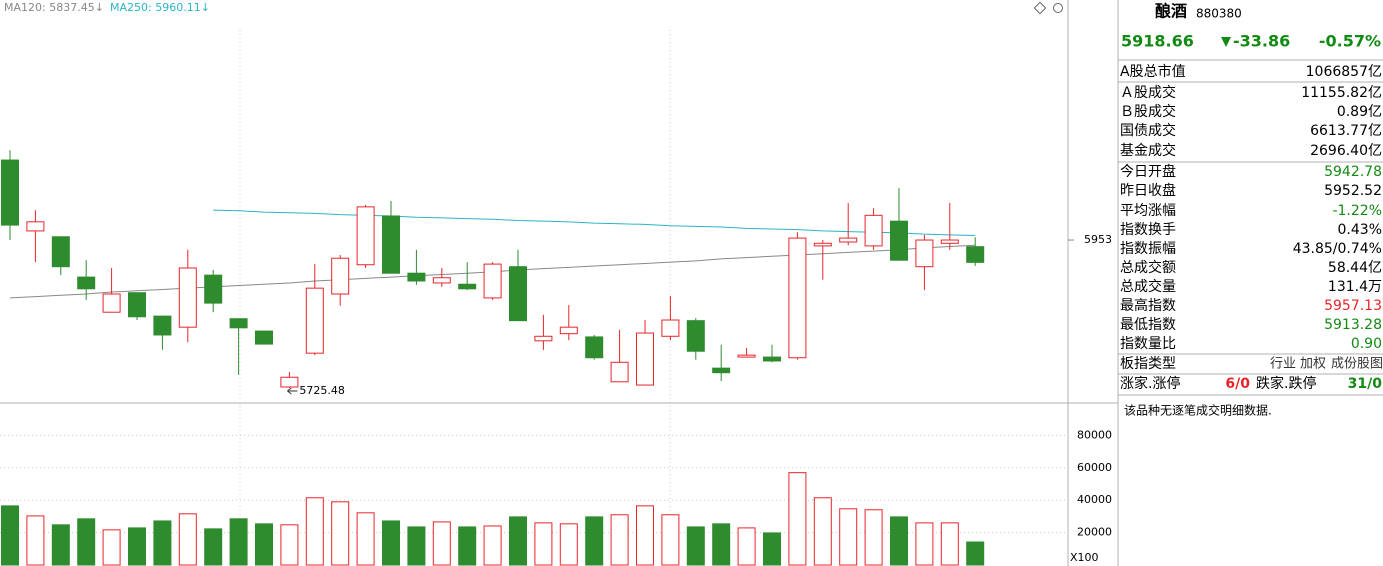 This screenshot has height=566, width=1383. I want to click on row-label: A股总市值, so click(1153, 71).